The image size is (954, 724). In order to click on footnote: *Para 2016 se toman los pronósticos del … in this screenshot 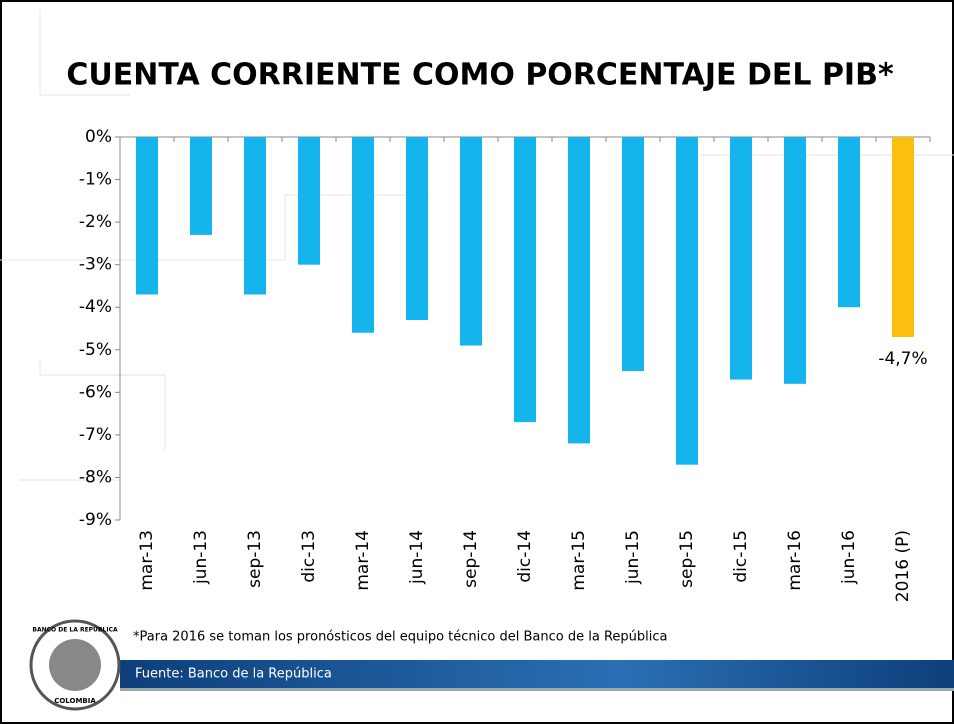, I will do `click(400, 637)`.